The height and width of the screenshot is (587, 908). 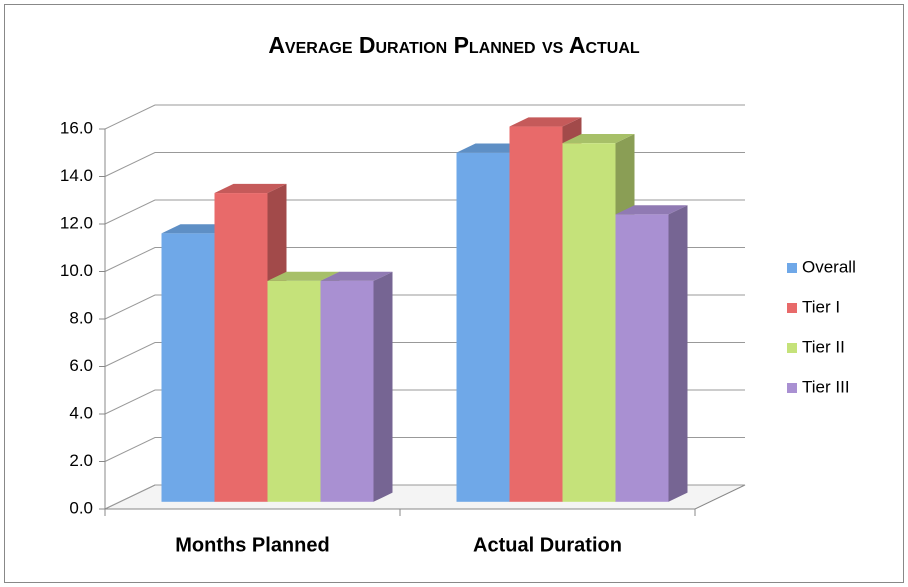 I want to click on legend-label: Tier I, so click(x=821, y=306).